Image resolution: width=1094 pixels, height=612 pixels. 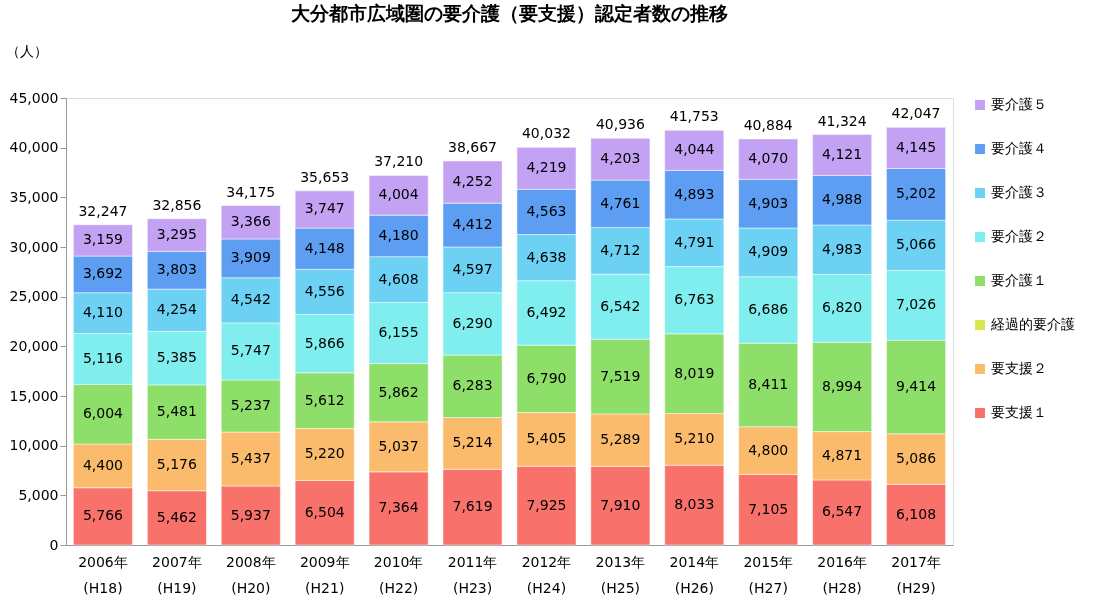 I want to click on data-label: 5,214, so click(x=472, y=442).